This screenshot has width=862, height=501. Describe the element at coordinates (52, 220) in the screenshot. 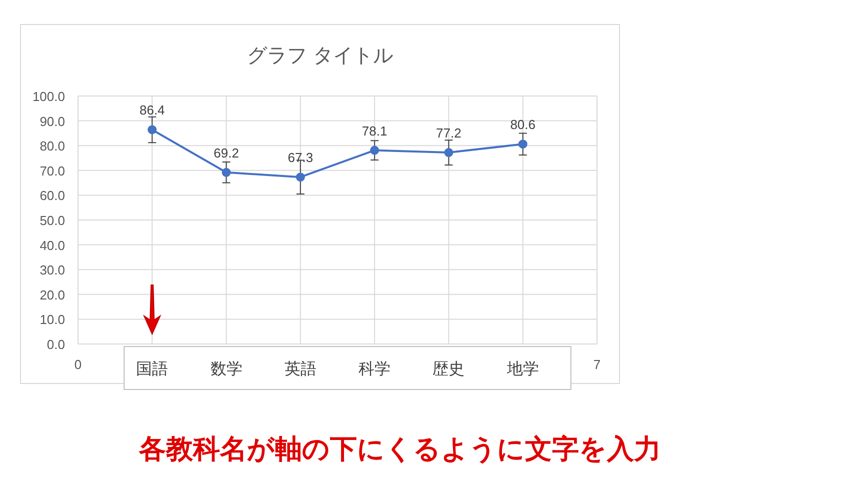

I see `y-tick-label: 50.0` at that location.